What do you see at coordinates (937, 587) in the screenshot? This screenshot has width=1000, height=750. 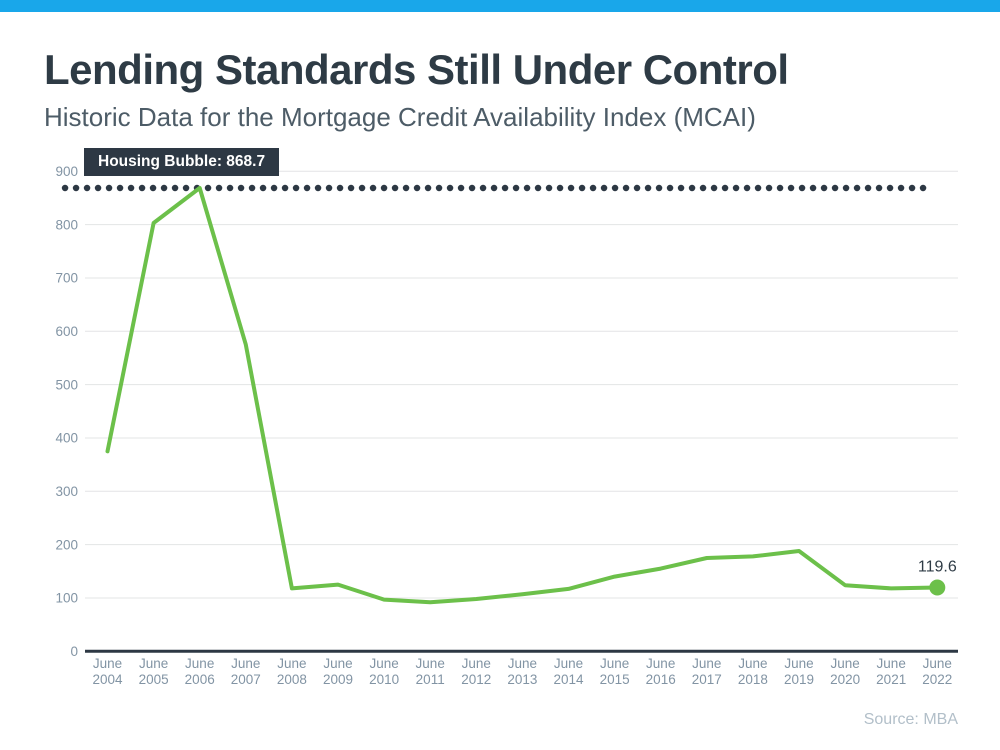 I see `latest-point-marker` at bounding box center [937, 587].